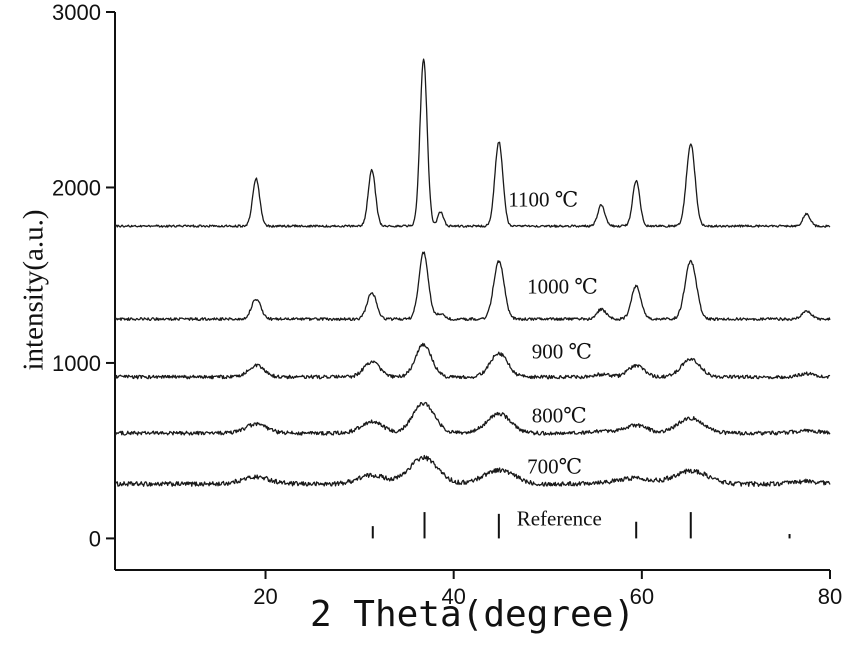 Image resolution: width=847 pixels, height=656 pixels. I want to click on y-tick-label: 2000, so click(76, 187).